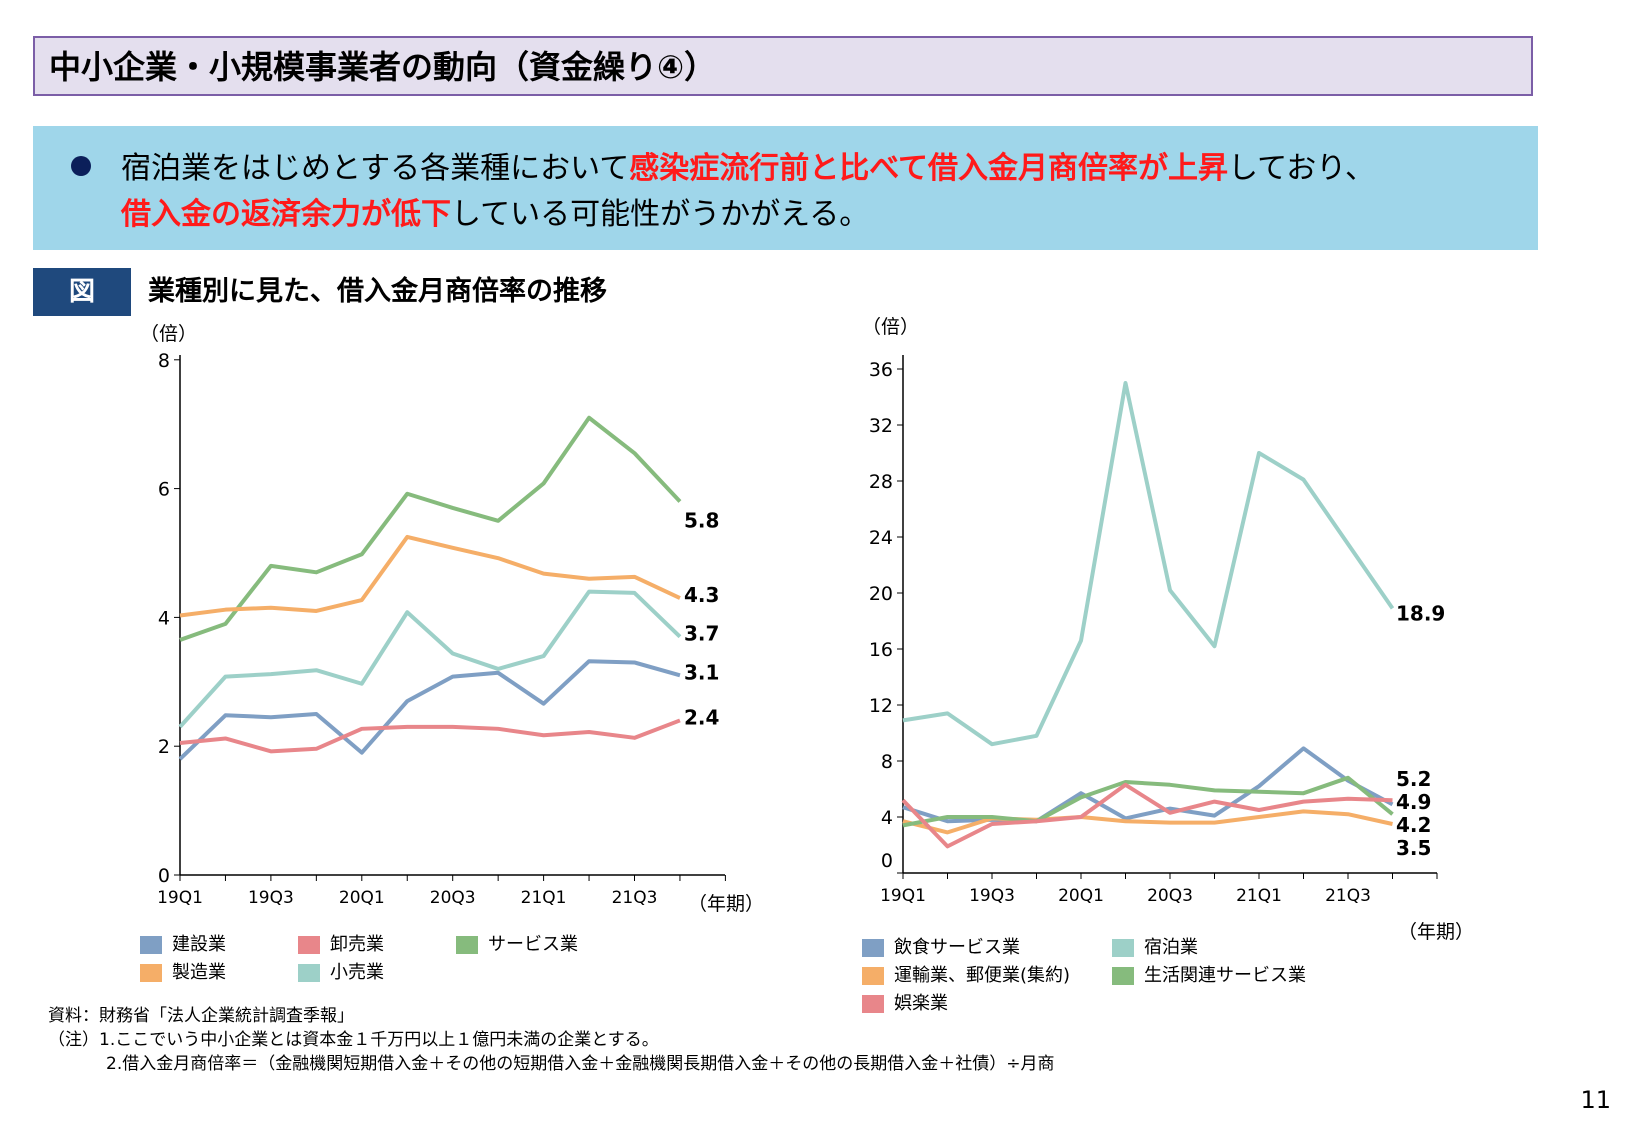 Image resolution: width=1625 pixels, height=1125 pixels. Describe the element at coordinates (357, 972) in the screenshot. I see `legend-label: 小売業` at that location.